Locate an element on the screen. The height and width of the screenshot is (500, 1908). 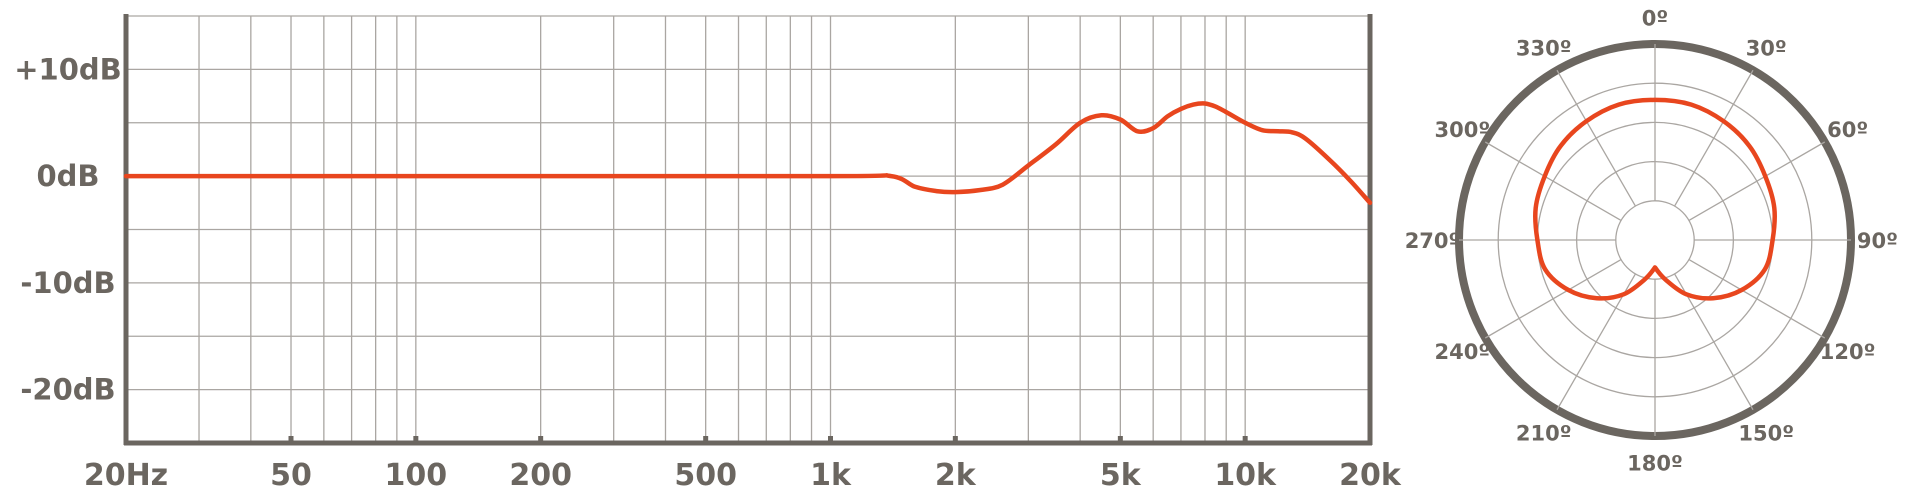
frequency-tick-label: 1k is located at coordinates (831, 475).